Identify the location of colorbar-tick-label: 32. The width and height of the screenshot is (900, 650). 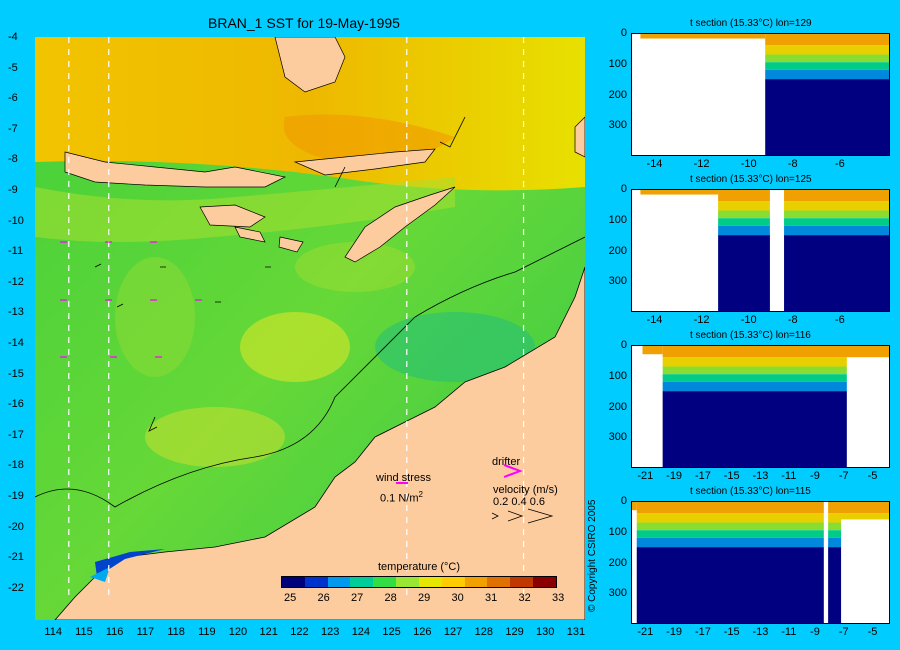
(524, 598).